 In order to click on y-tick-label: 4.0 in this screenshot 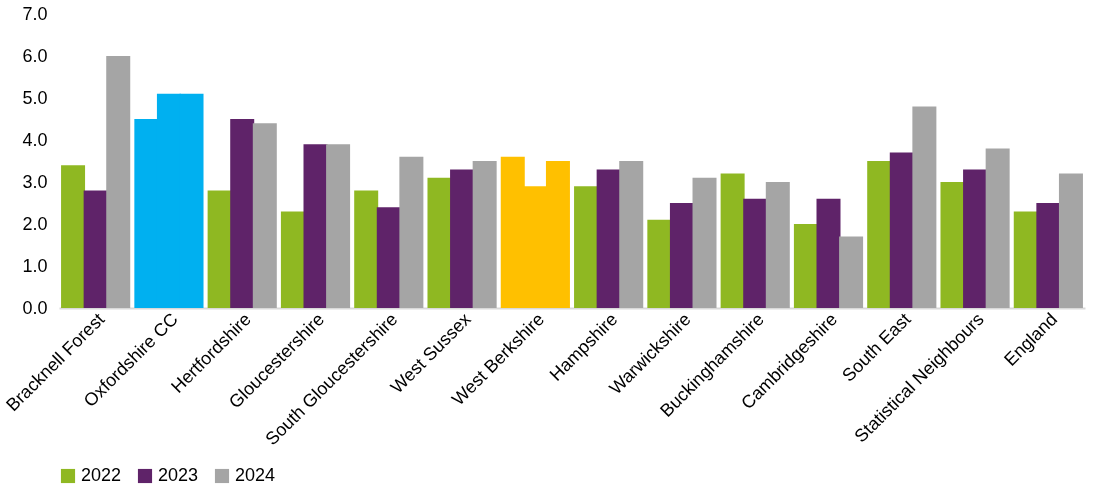, I will do `click(35, 139)`.